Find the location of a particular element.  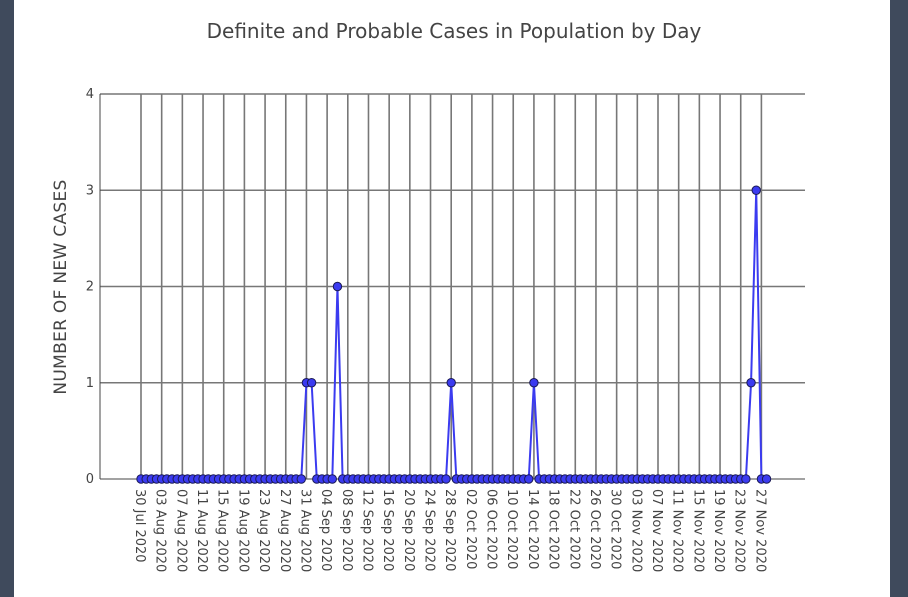

x-tick-label: 24 Sep 2020 is located at coordinates (429, 530).